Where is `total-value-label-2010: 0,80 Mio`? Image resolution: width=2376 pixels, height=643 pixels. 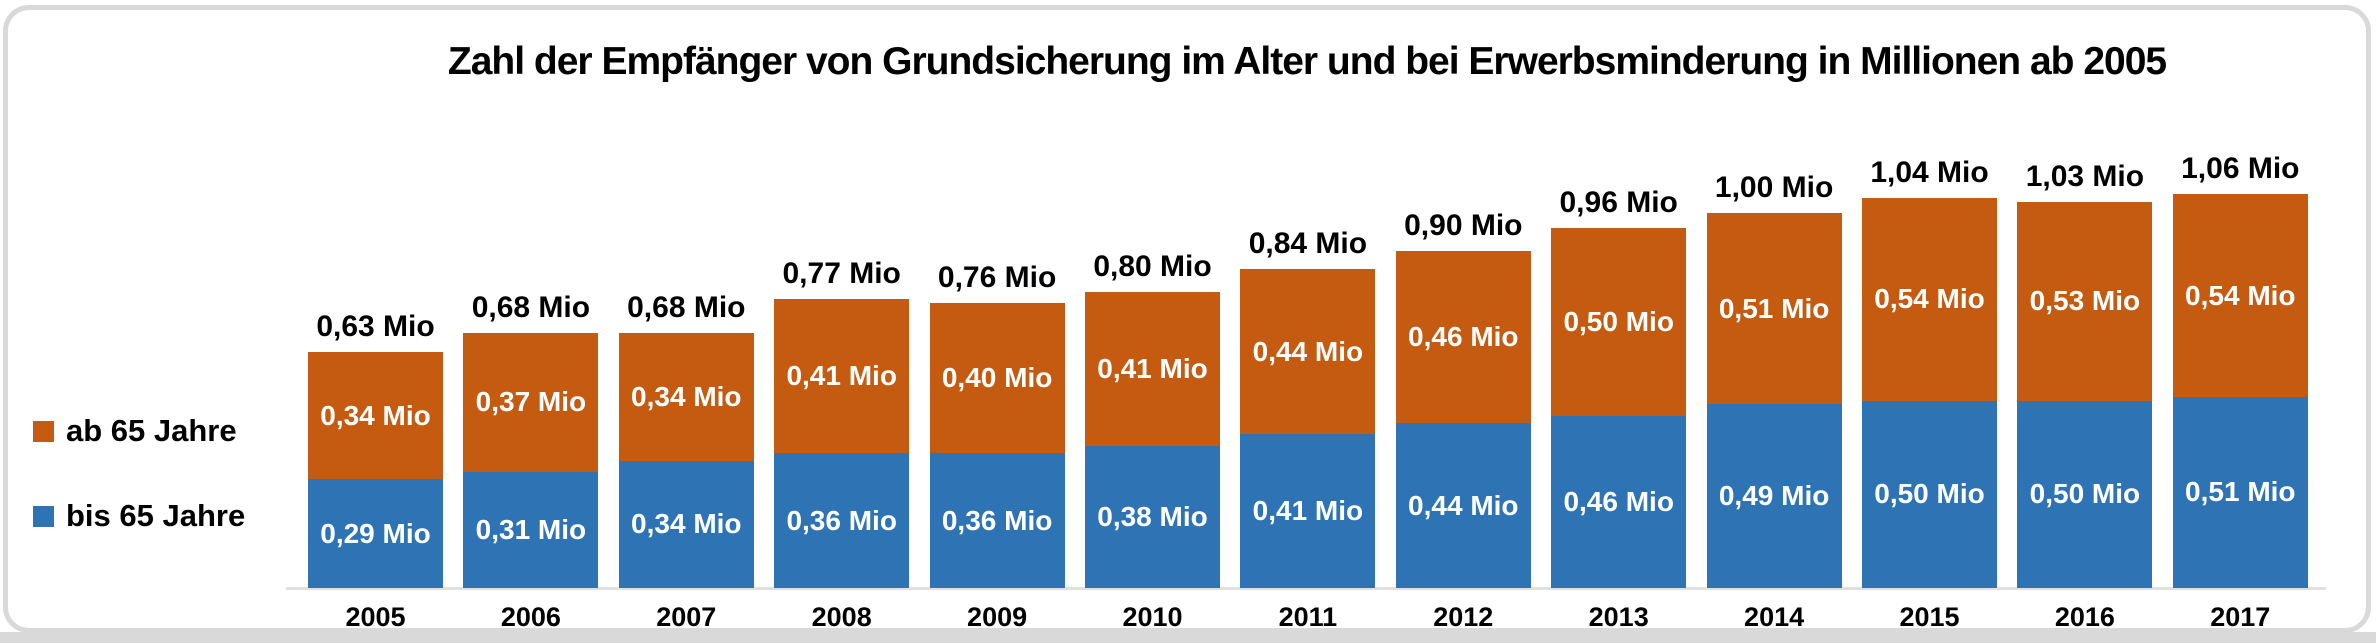 total-value-label-2010: 0,80 Mio is located at coordinates (1152, 266).